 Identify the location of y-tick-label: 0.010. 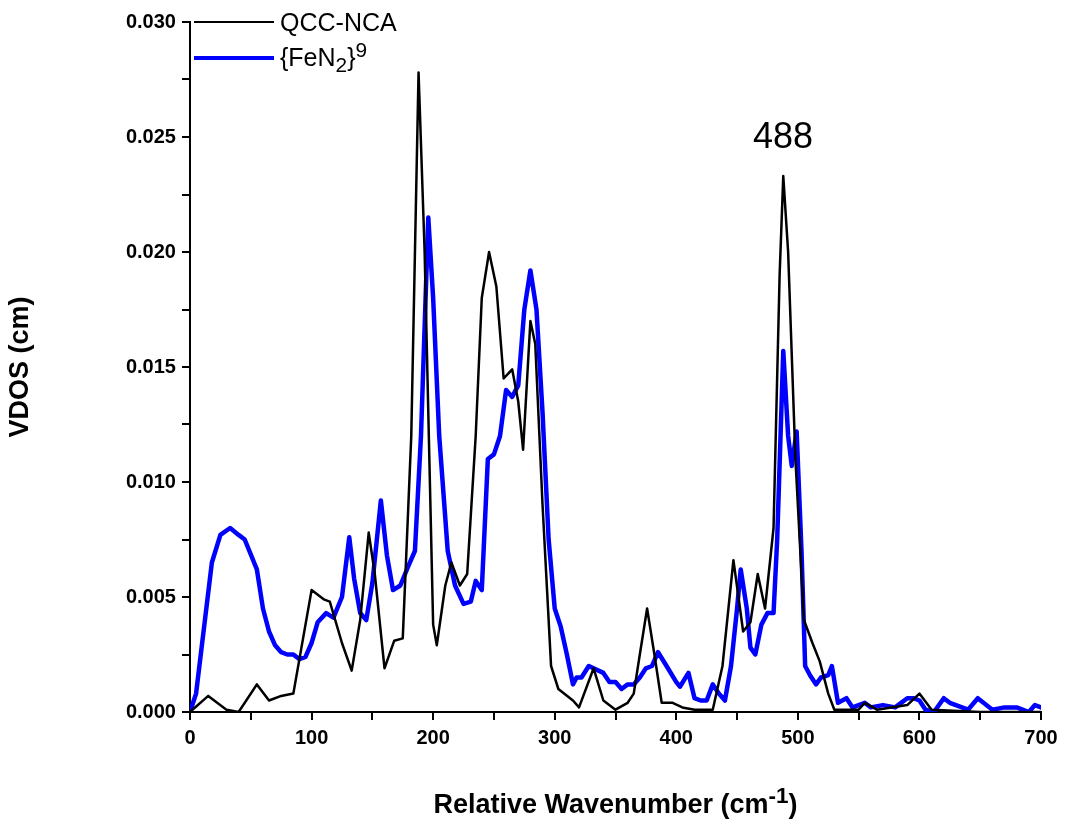
(150, 480).